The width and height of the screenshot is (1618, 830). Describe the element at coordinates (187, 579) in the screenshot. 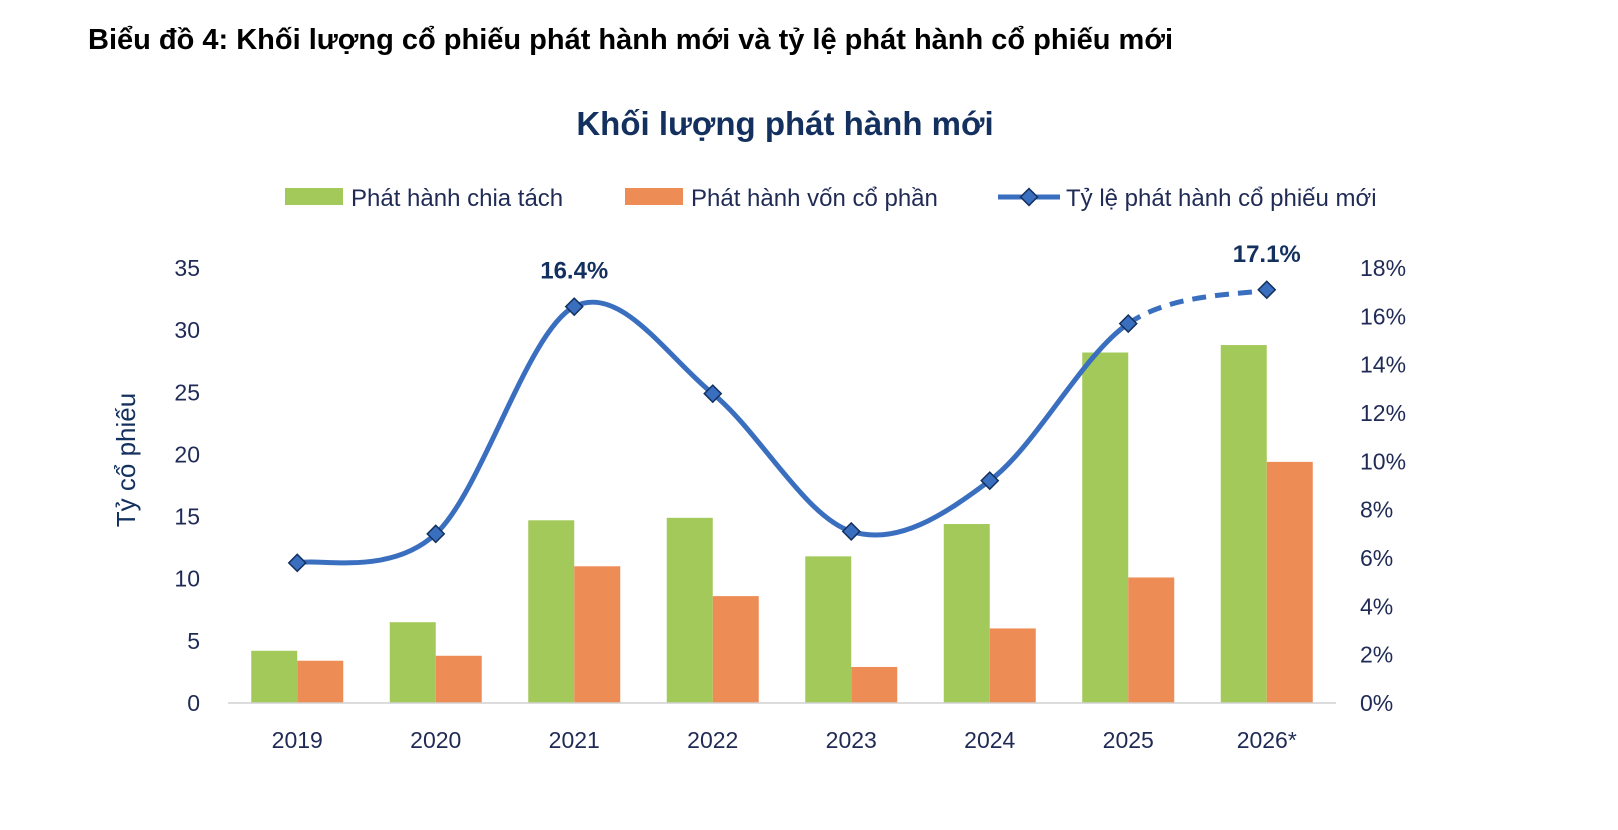

I see `y-tick-label: 10` at that location.